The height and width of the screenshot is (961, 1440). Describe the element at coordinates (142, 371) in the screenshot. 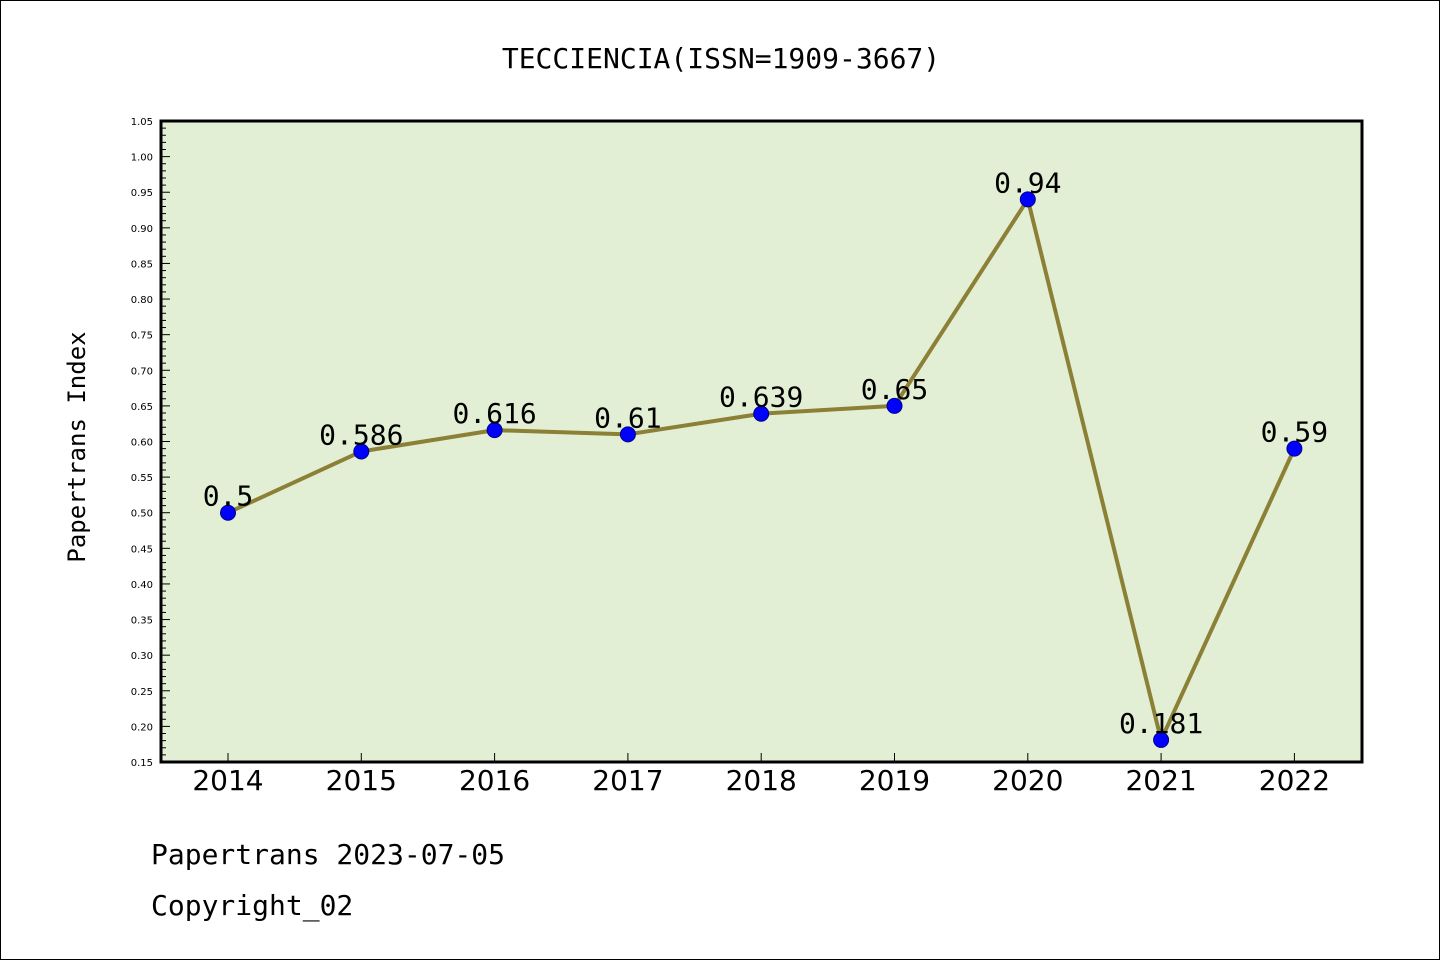

I see `y-tick-label: 0.70` at that location.